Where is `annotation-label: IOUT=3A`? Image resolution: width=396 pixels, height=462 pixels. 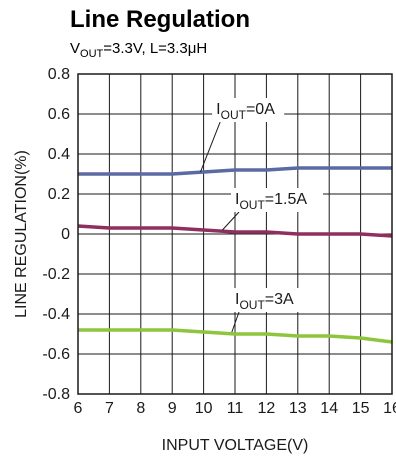
annotation-label: IOUT=3A is located at coordinates (264, 301).